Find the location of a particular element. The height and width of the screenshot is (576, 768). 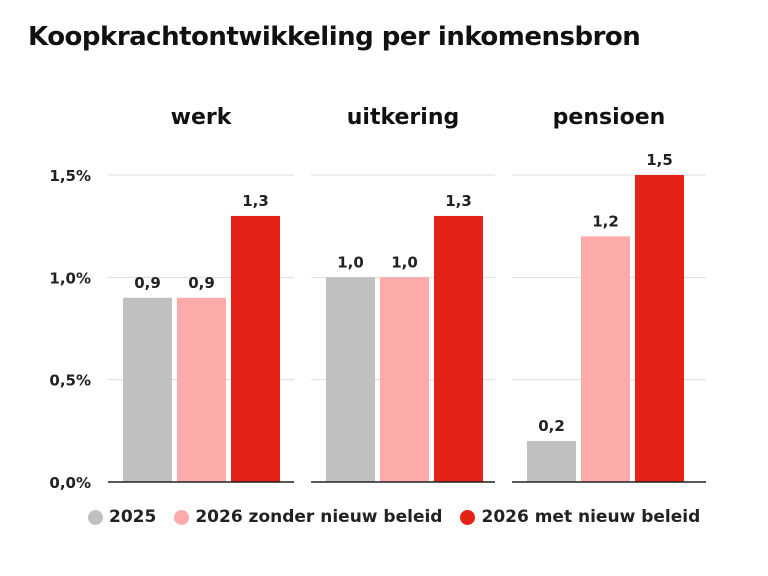

panel-title-pensioen: pensioen is located at coordinates (609, 117).